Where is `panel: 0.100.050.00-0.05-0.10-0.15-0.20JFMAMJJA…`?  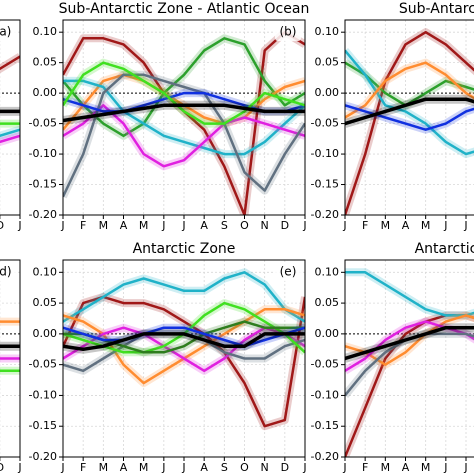 panel: 0.100.050.00-0.05-0.10-0.15-0.20JFMAMJJA… is located at coordinates (11, 366).